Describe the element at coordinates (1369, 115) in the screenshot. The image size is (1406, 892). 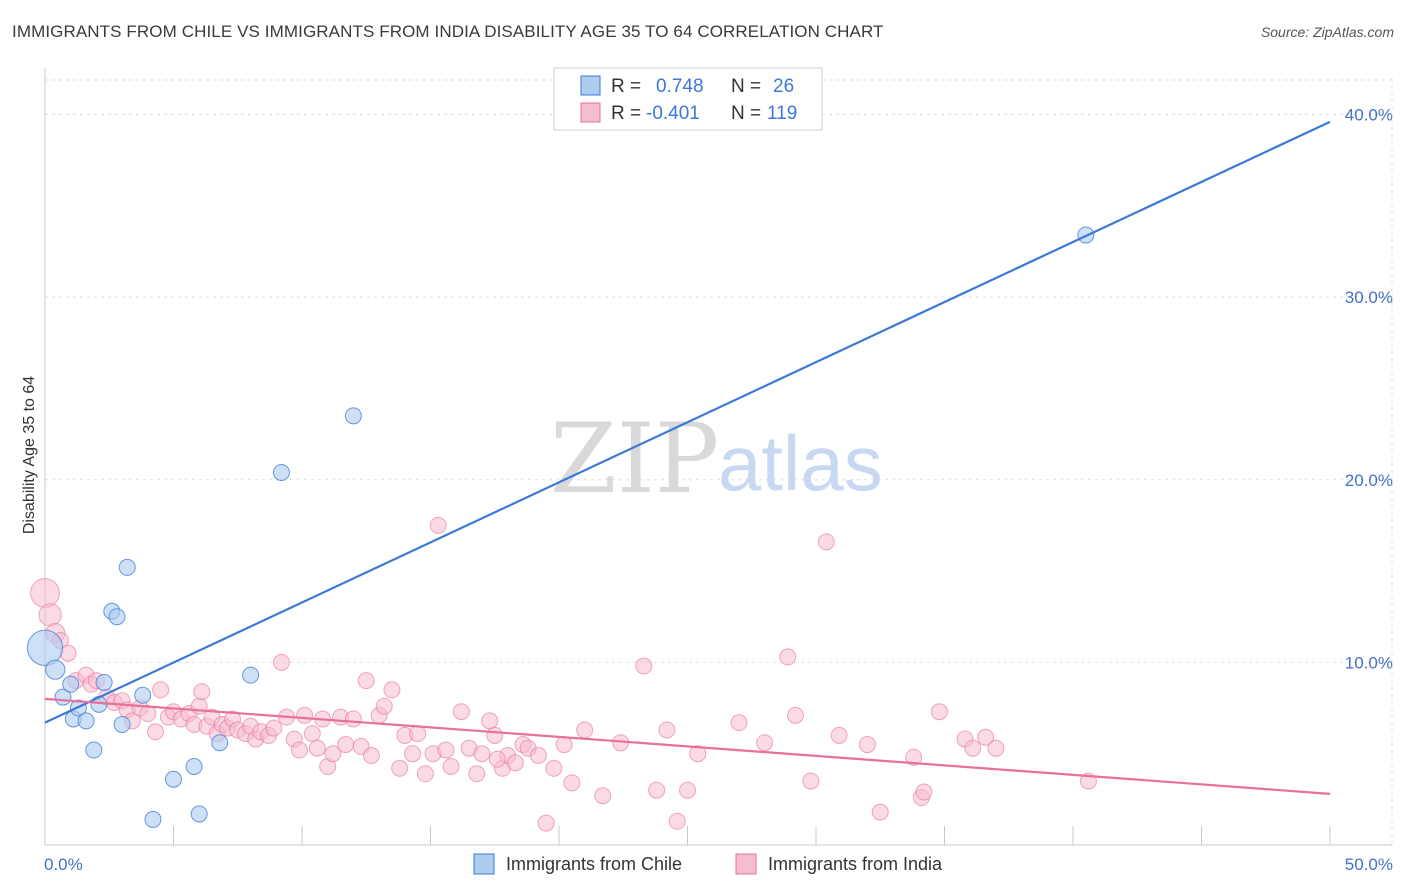
I see `y-tick-label: 40.0%` at that location.